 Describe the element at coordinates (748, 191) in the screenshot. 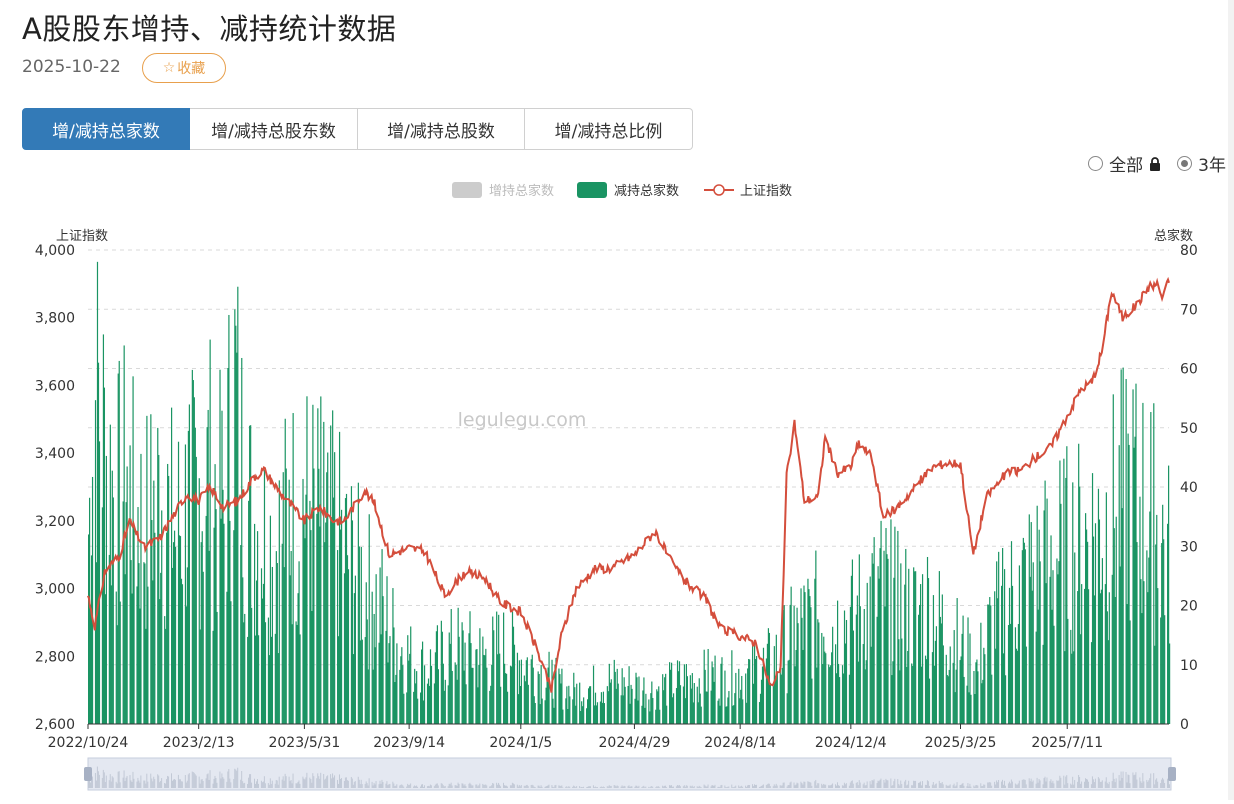

I see `legend-item-index: 上证指数` at that location.